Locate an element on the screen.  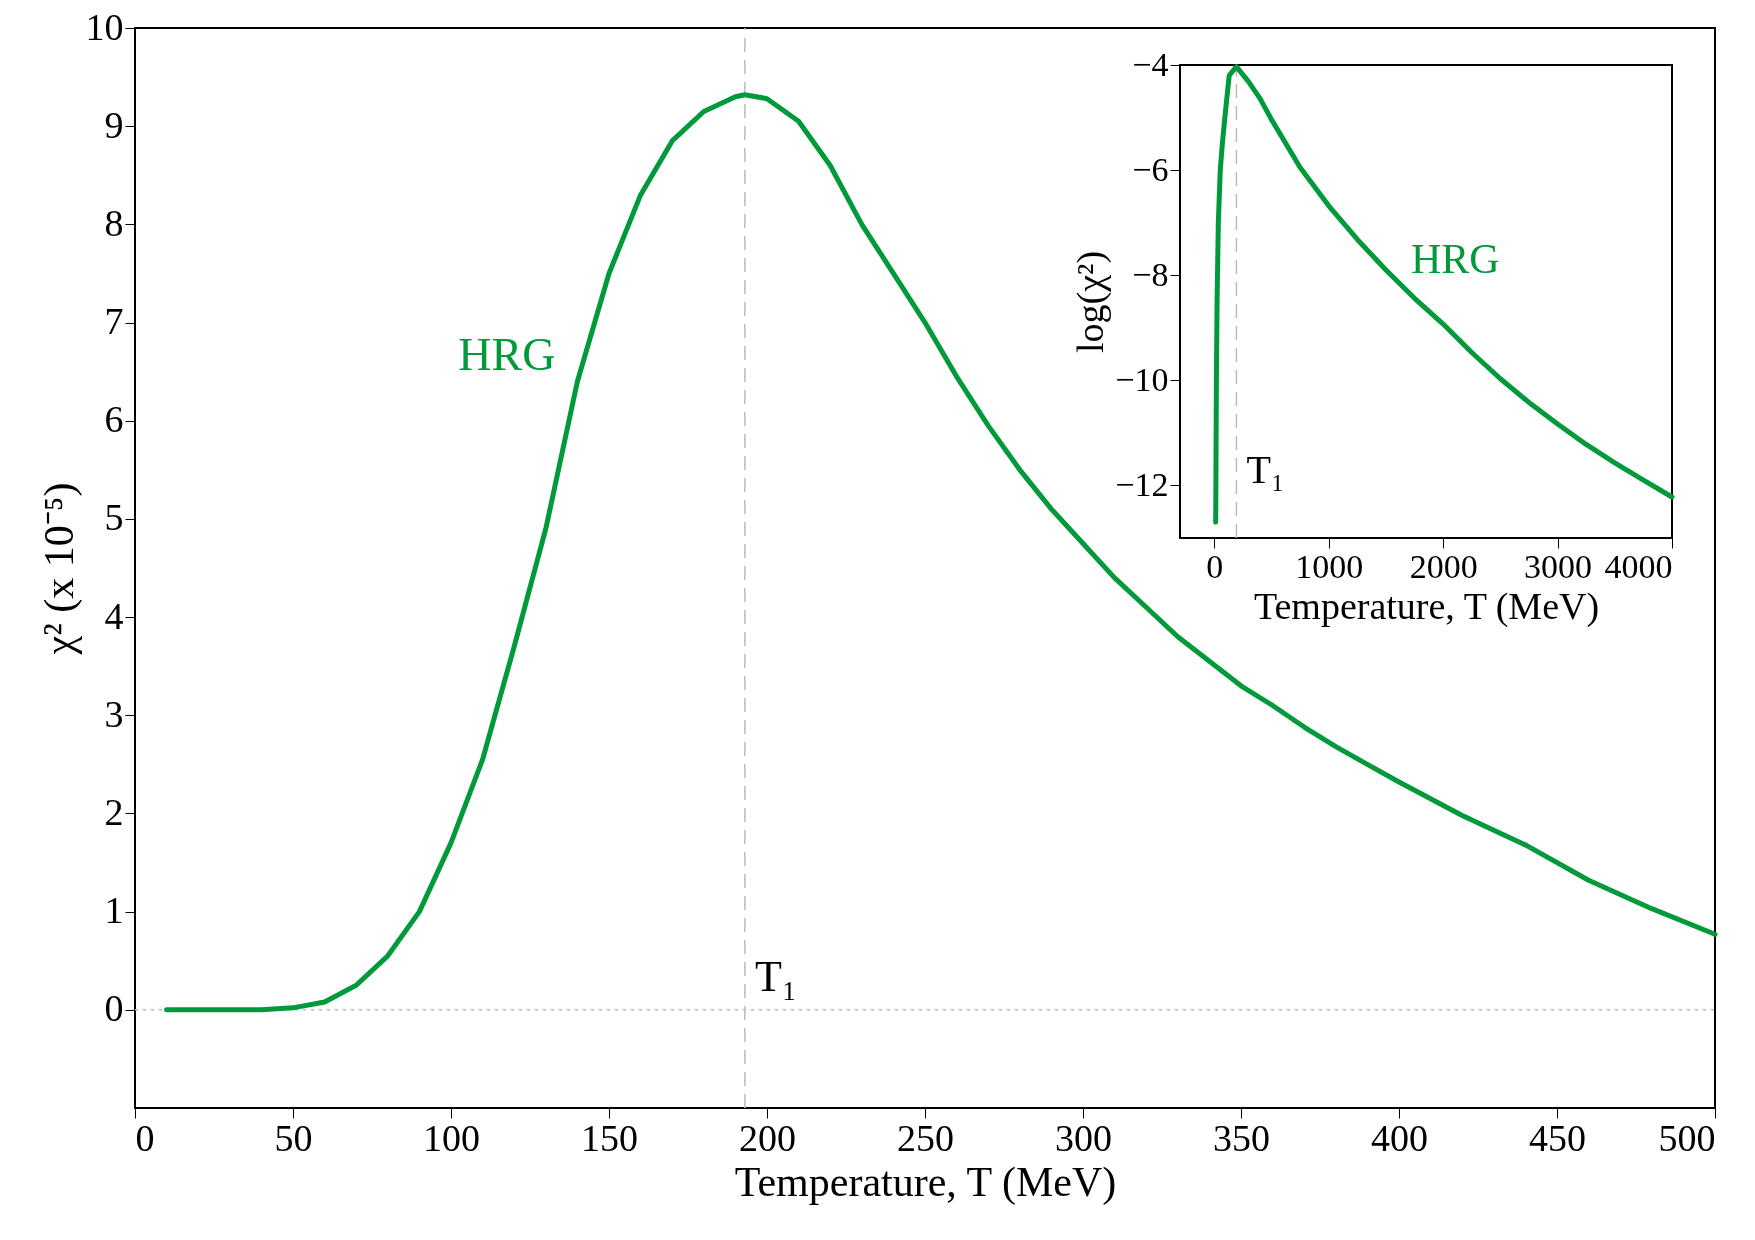
y-tick-label: 4 is located at coordinates (114, 615).